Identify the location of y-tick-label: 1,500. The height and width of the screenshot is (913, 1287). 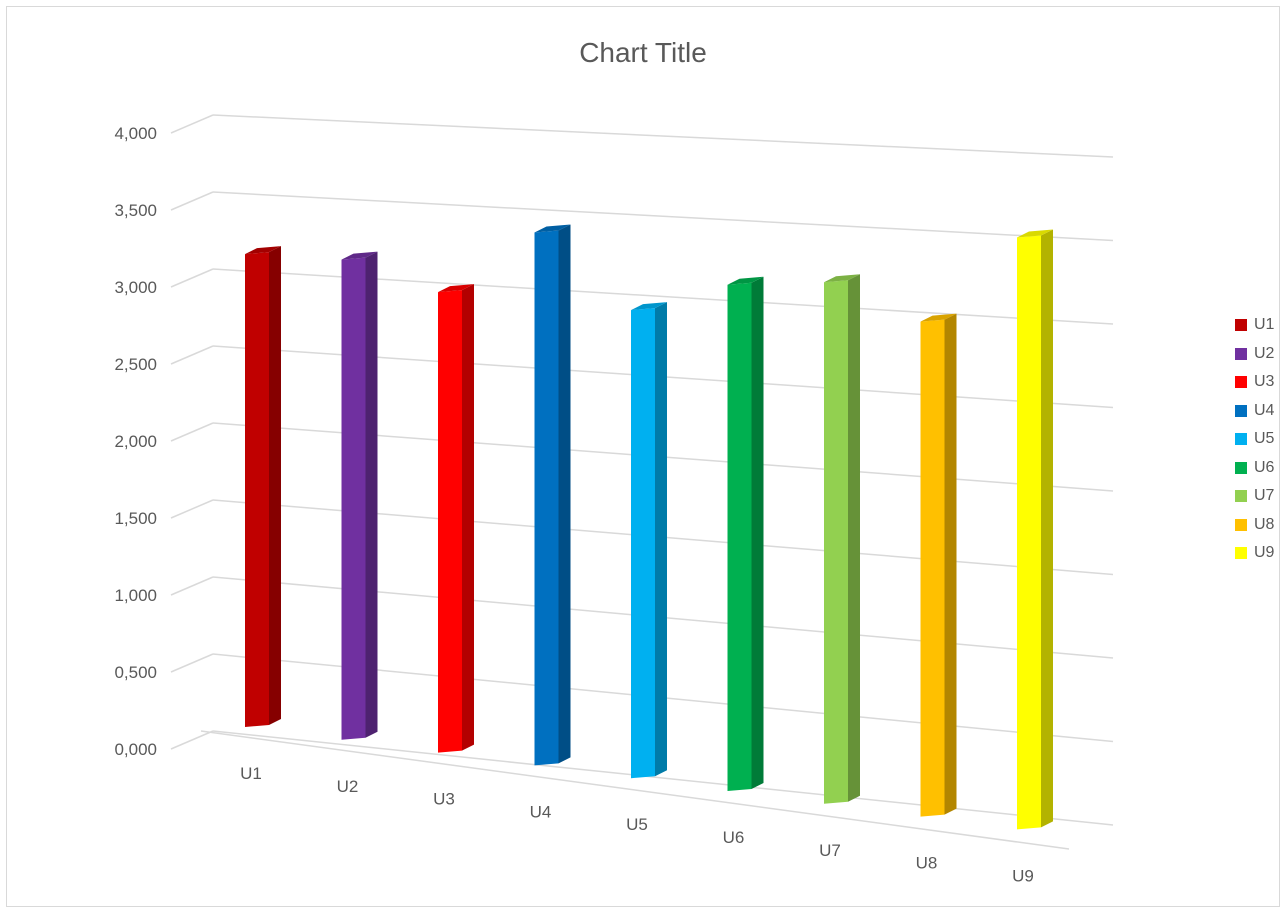
(135, 518).